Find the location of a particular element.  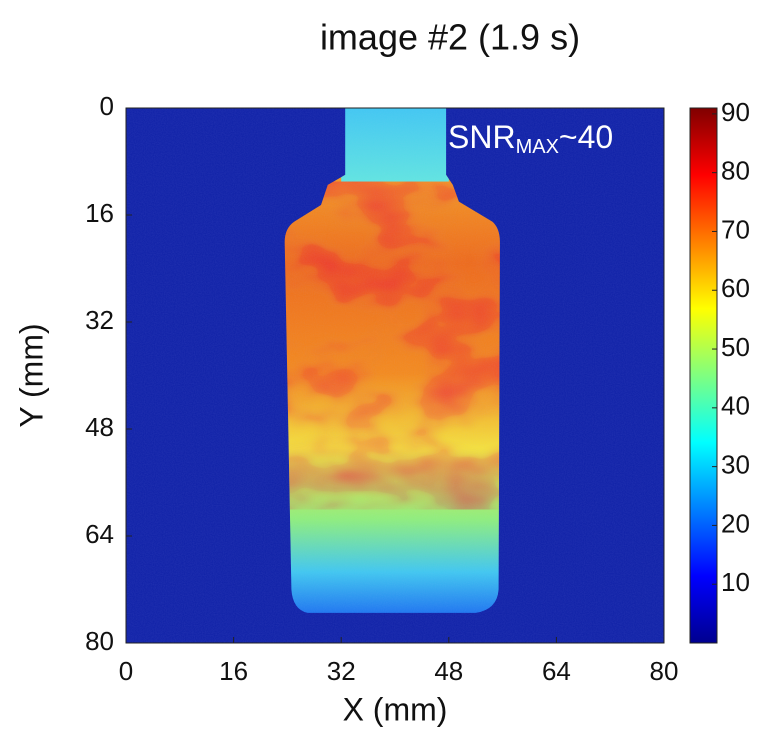

annotation: SNRMAX~40 is located at coordinates (530, 138).